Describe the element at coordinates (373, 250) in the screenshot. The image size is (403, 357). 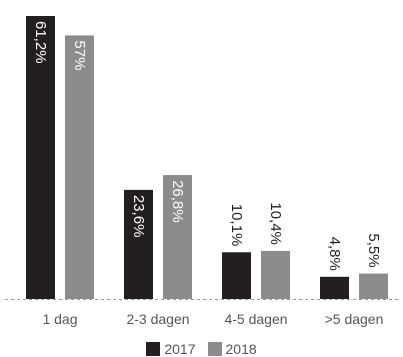
I see `bar-value-label-2018-3: 5,5%` at that location.